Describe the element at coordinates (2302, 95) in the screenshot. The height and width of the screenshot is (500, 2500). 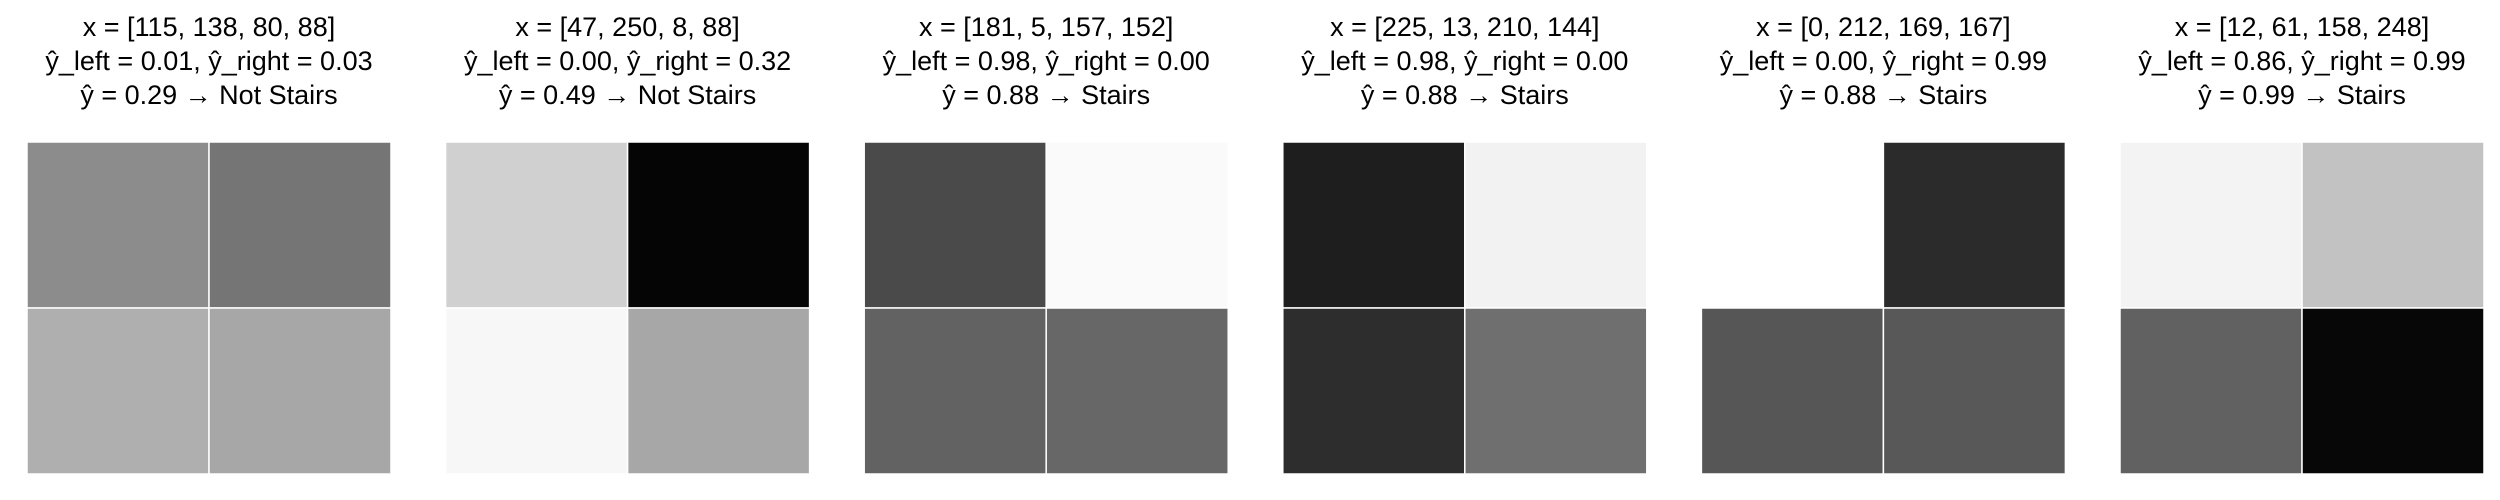
I see `panel-title: ŷ = 0.99 → Stairs` at that location.